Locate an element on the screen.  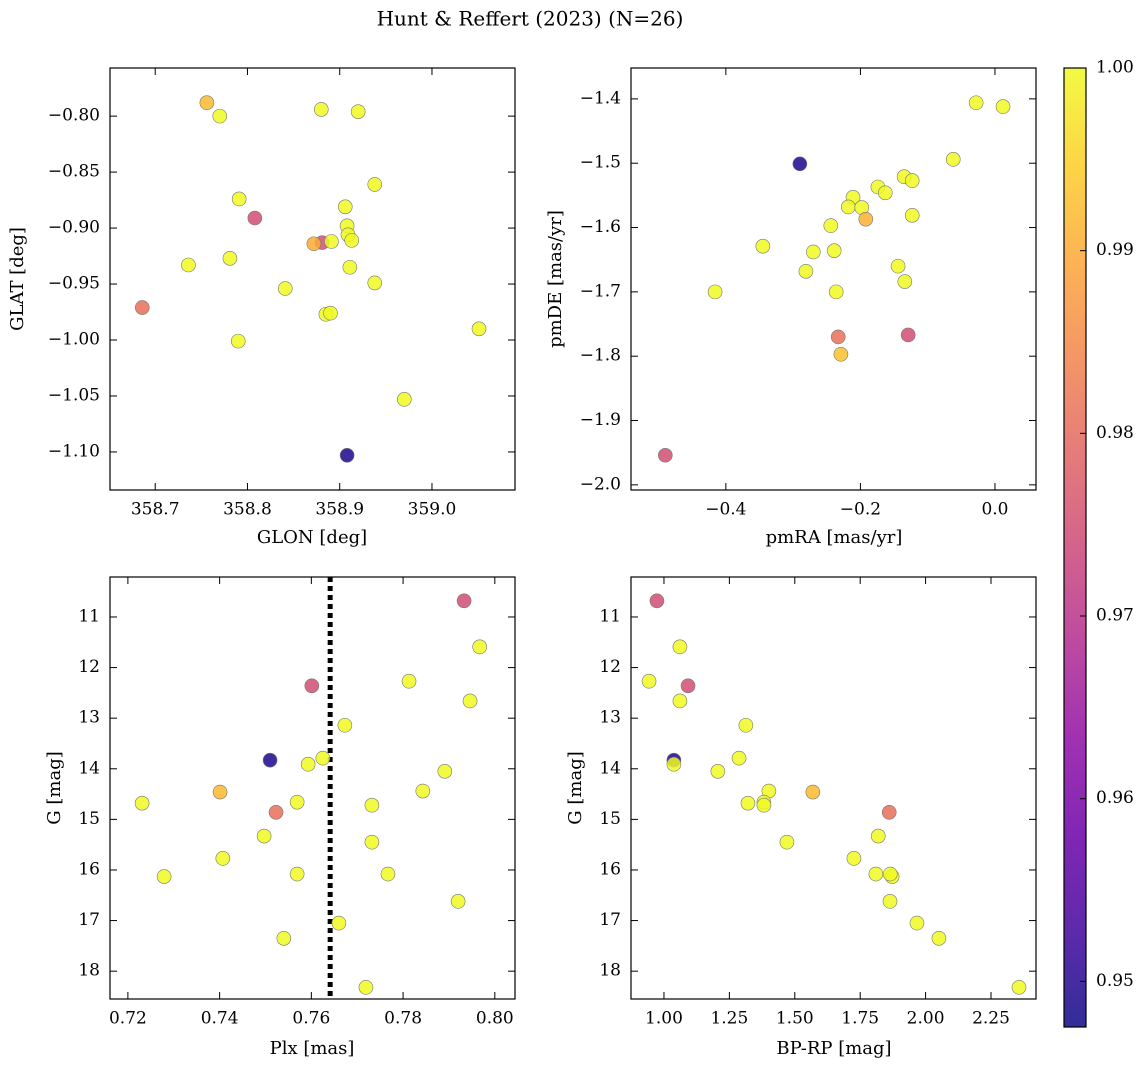
y-tick-label: −1.10 is located at coordinates (74, 451).